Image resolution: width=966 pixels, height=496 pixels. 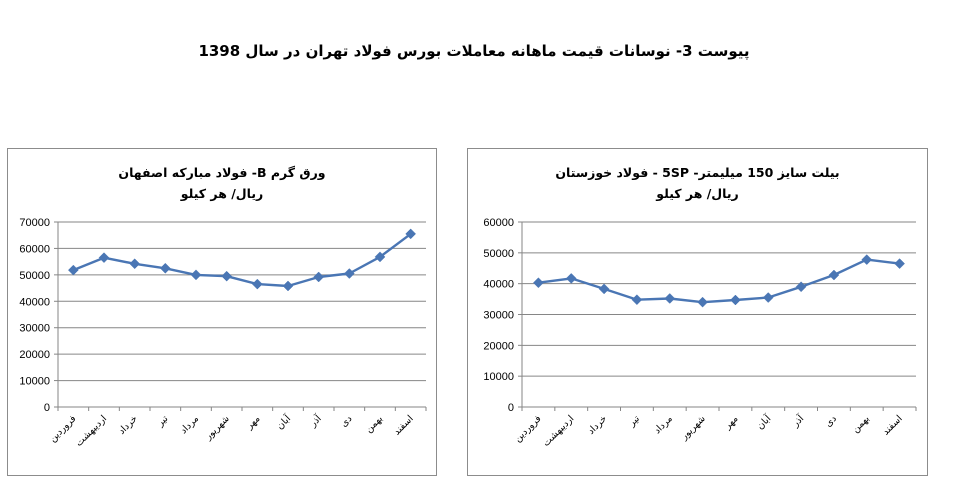 What do you see at coordinates (222, 172) in the screenshot?
I see `chart-title: ورق گرم B- فولاد مبارکه اصفهان` at bounding box center [222, 172].